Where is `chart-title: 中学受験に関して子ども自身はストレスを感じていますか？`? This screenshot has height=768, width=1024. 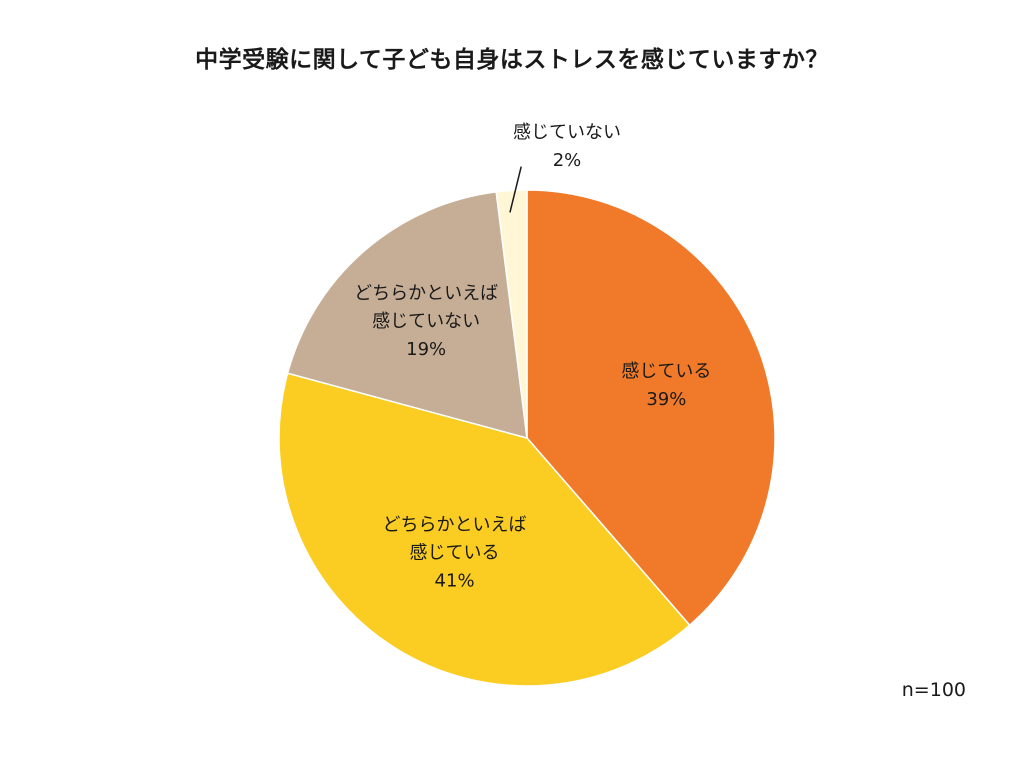 chart-title: 中学受験に関して子ども自身はストレスを感じていますか？ is located at coordinates (512, 60).